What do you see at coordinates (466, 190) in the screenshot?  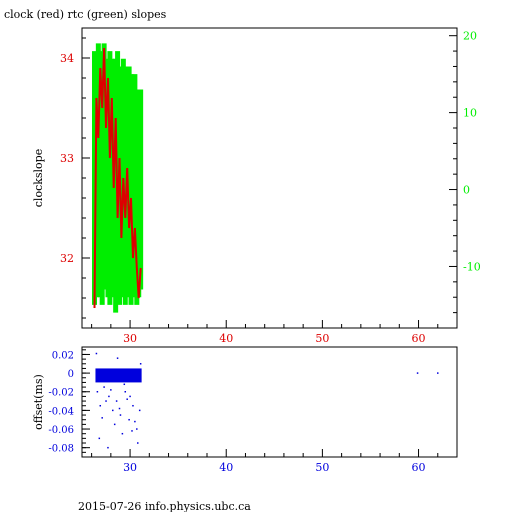 I see `y-right-tick-label: 0` at bounding box center [466, 190].